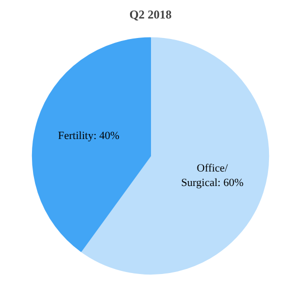  Describe the element at coordinates (89, 136) in the screenshot. I see `slice-label: Fertility: 40%` at that location.